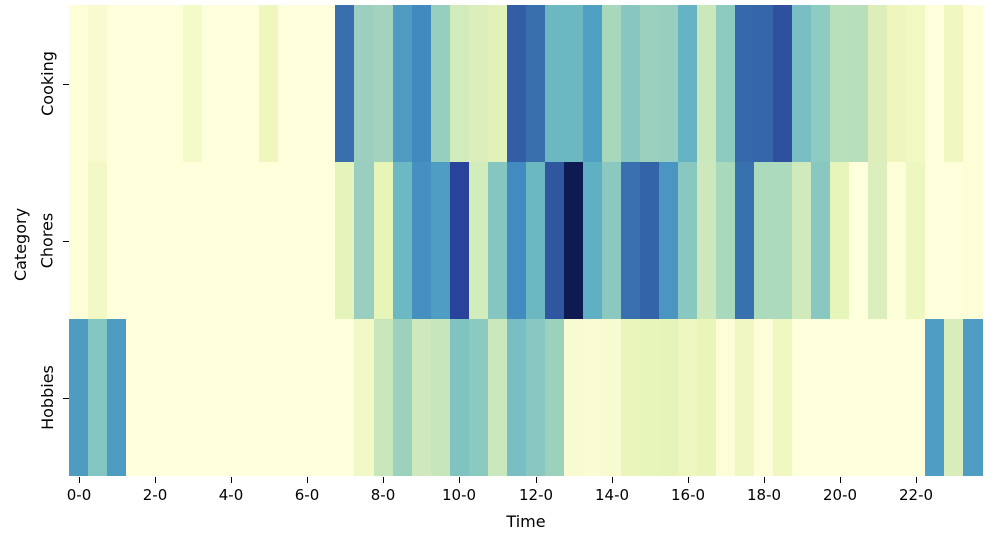 The image size is (1000, 536). I want to click on y-tick-label-chores: Chores, so click(47, 240).